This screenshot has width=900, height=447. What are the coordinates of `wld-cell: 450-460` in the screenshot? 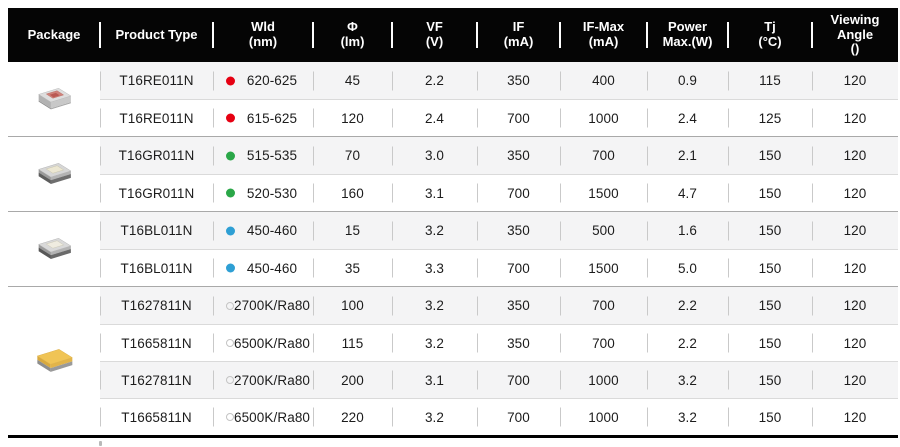 It's located at (263, 230).